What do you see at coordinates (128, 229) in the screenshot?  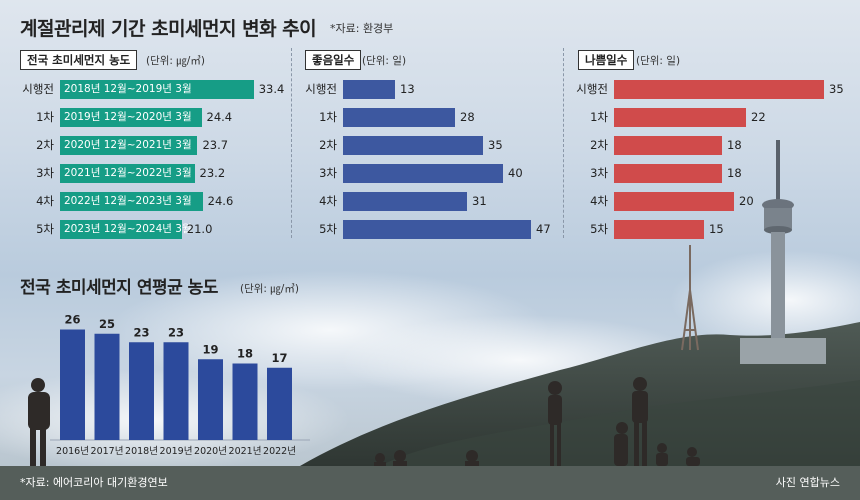 I see `bar-period-label: 2023년 12월~2024년 3월` at bounding box center [128, 229].